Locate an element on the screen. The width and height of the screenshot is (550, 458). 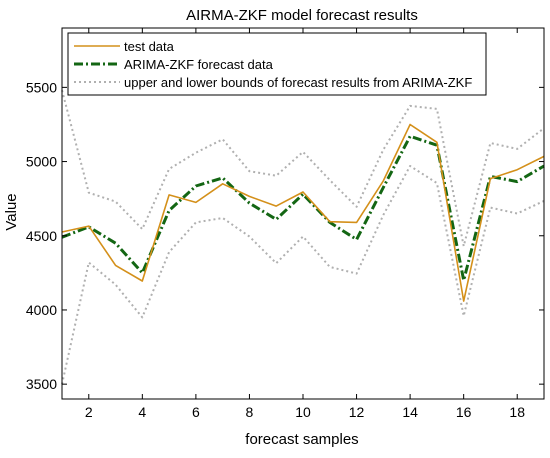
x-tick-label: 6 is located at coordinates (196, 412).